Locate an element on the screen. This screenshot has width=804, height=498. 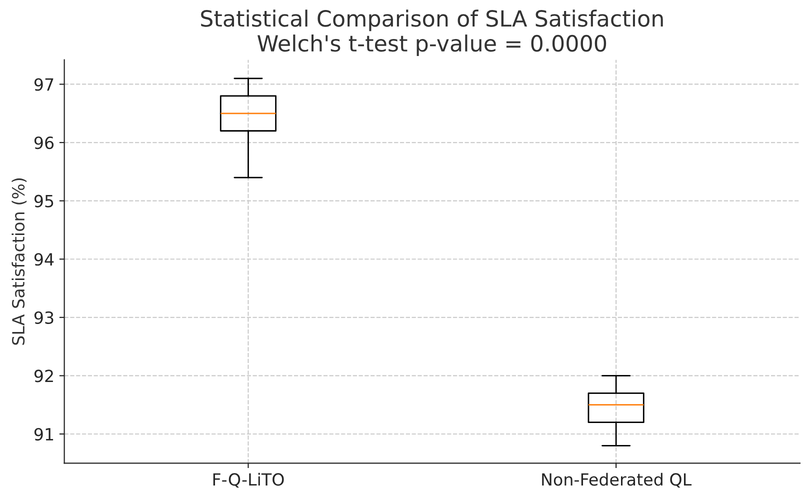
y-tick-label: 95 is located at coordinates (44, 201).